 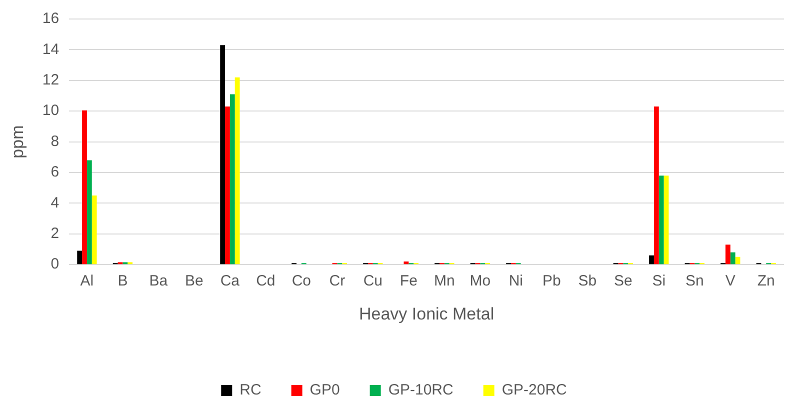 What do you see at coordinates (337, 281) in the screenshot?
I see `x-tick-label: Cr` at bounding box center [337, 281].